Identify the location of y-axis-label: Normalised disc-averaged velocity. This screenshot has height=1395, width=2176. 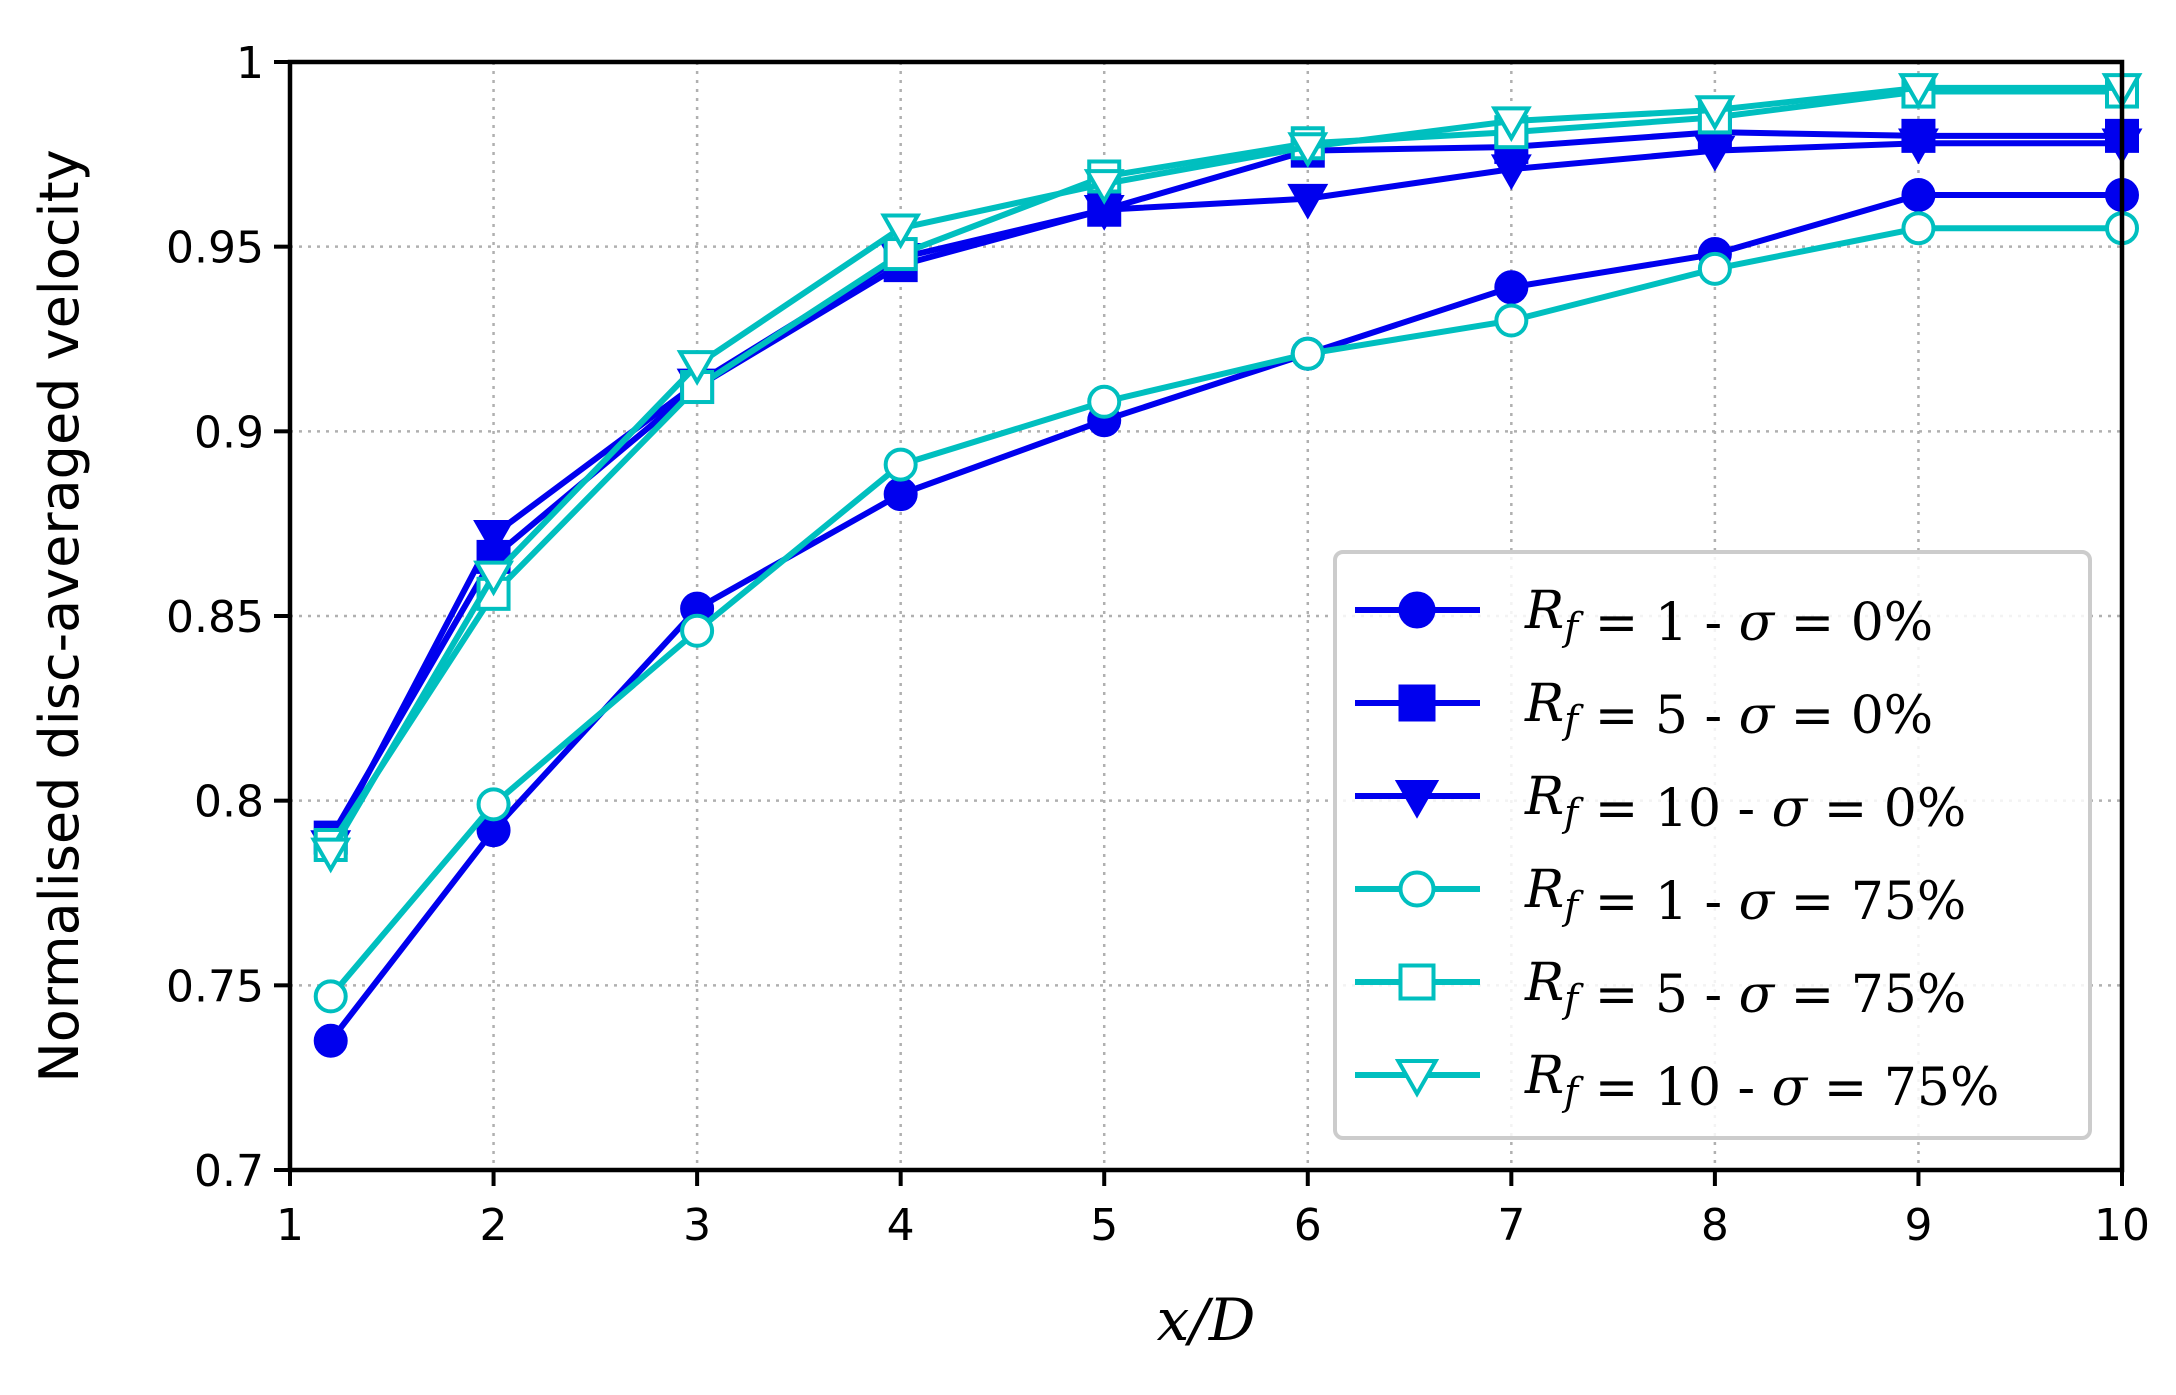
(59, 615).